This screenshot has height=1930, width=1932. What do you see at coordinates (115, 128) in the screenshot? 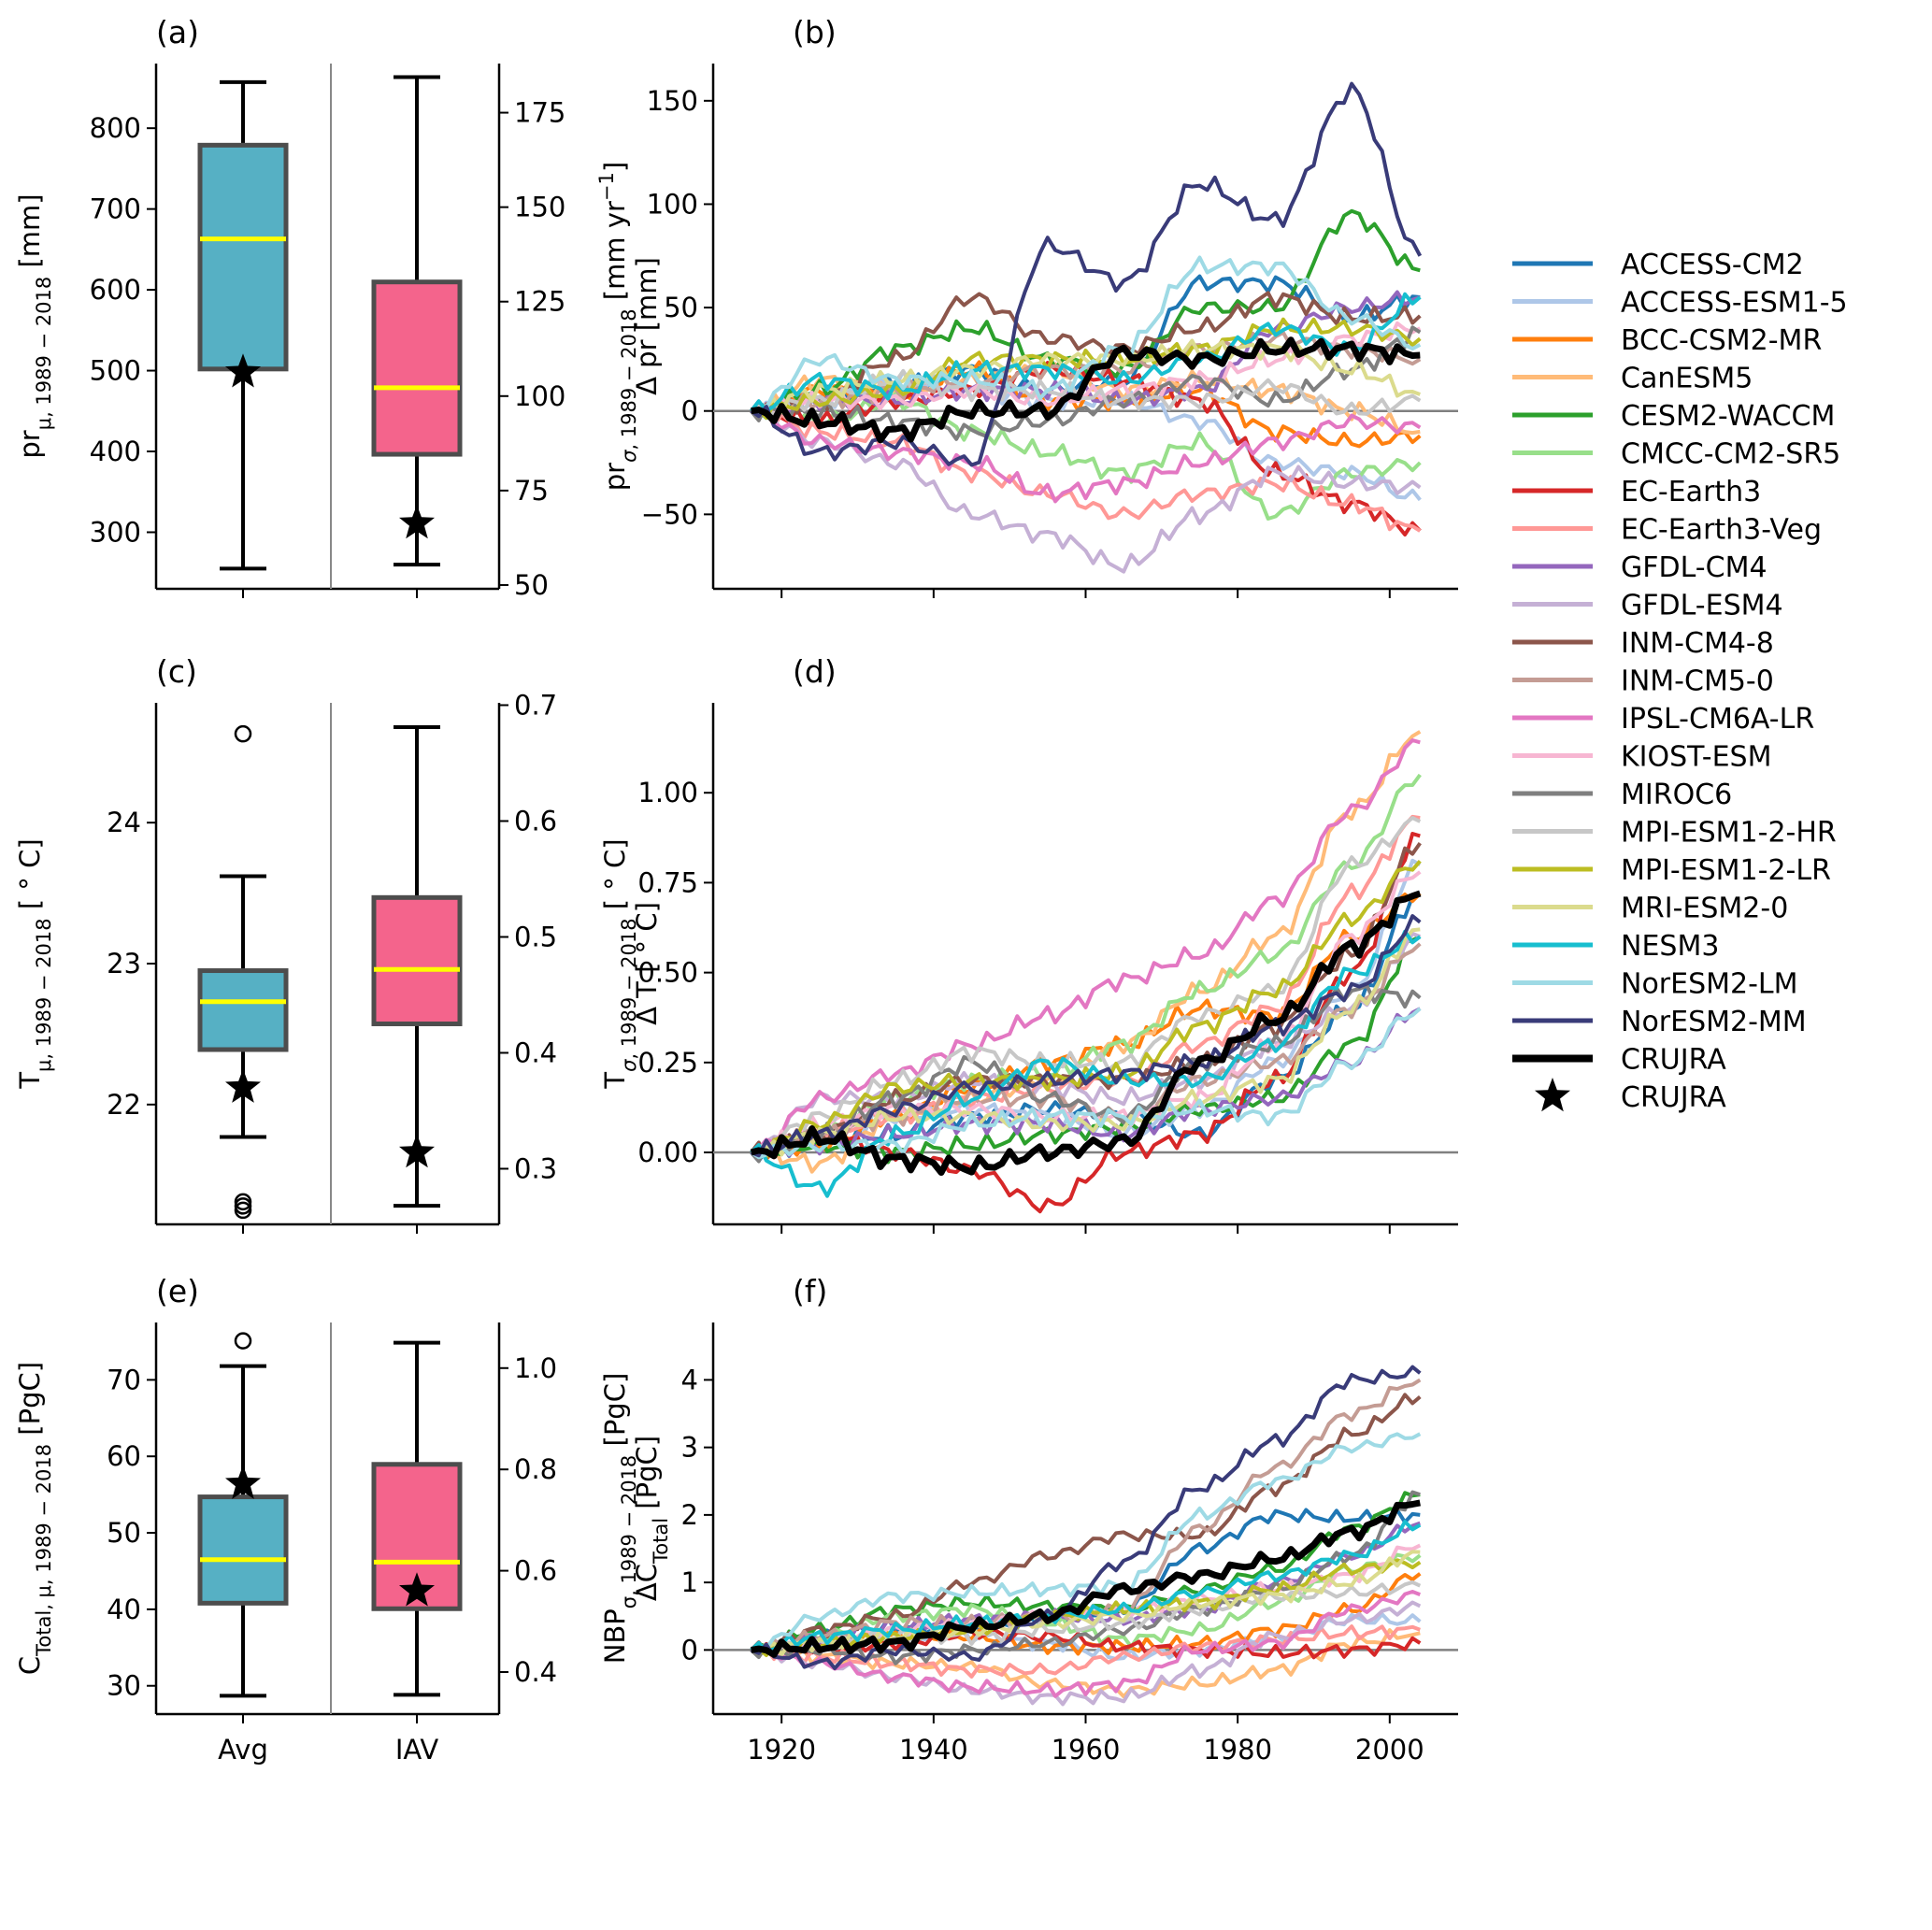
I see `y-tick-label-left: 800` at bounding box center [115, 128].